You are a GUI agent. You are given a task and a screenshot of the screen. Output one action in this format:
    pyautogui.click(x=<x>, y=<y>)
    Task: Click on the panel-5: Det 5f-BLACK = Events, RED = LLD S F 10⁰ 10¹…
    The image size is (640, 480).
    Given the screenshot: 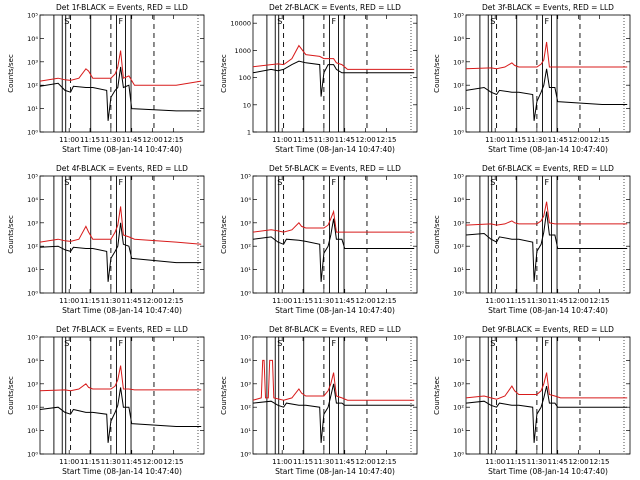 What is the action you would take?
    pyautogui.click(x=319, y=239)
    